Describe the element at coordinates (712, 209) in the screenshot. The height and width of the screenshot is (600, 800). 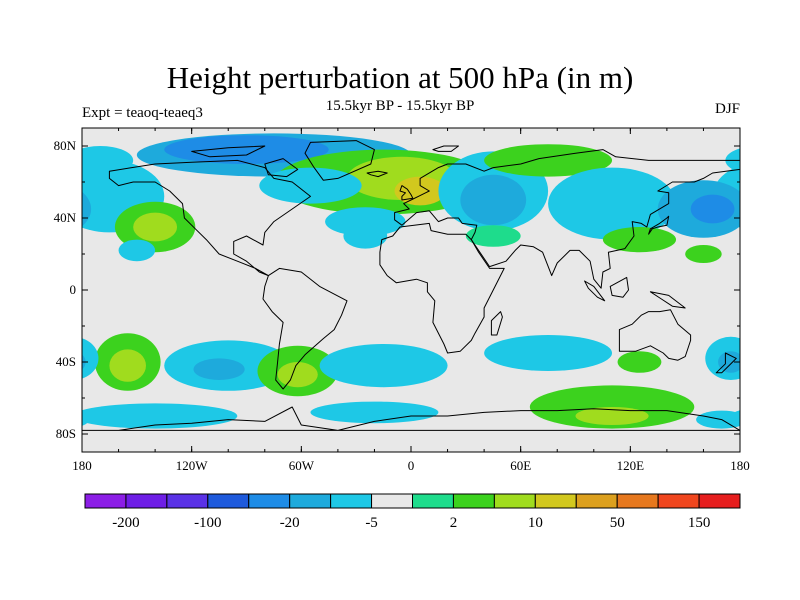
I see `contour-northwest-pacific-core` at that location.